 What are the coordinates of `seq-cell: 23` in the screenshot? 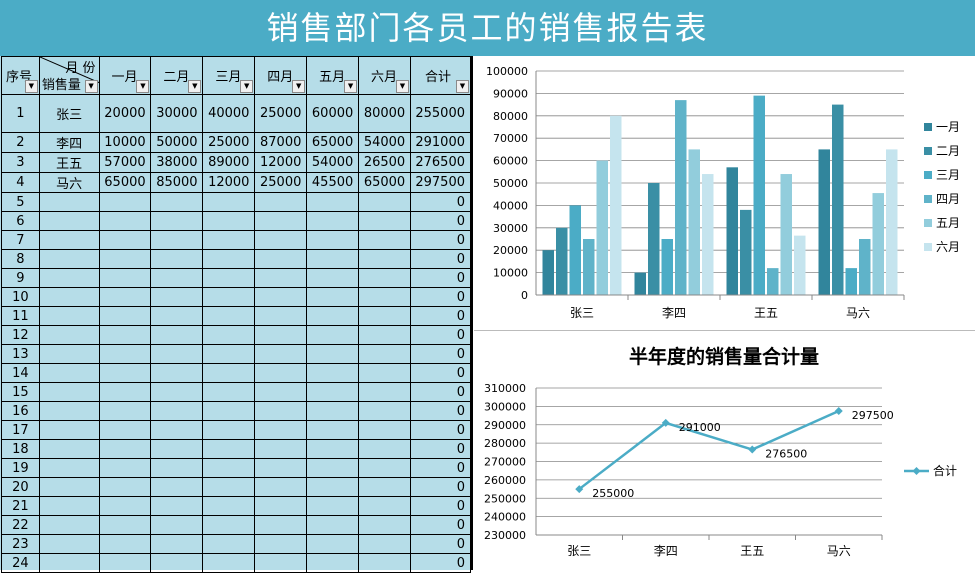 It's located at (20, 544).